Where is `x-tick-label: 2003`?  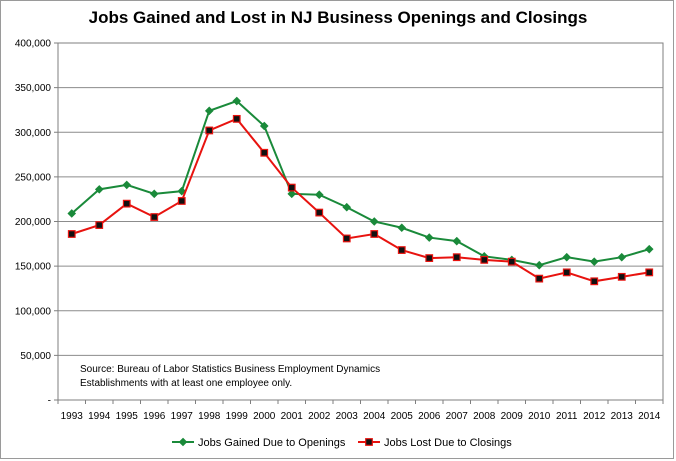
x-tick-label: 2003 is located at coordinates (347, 416).